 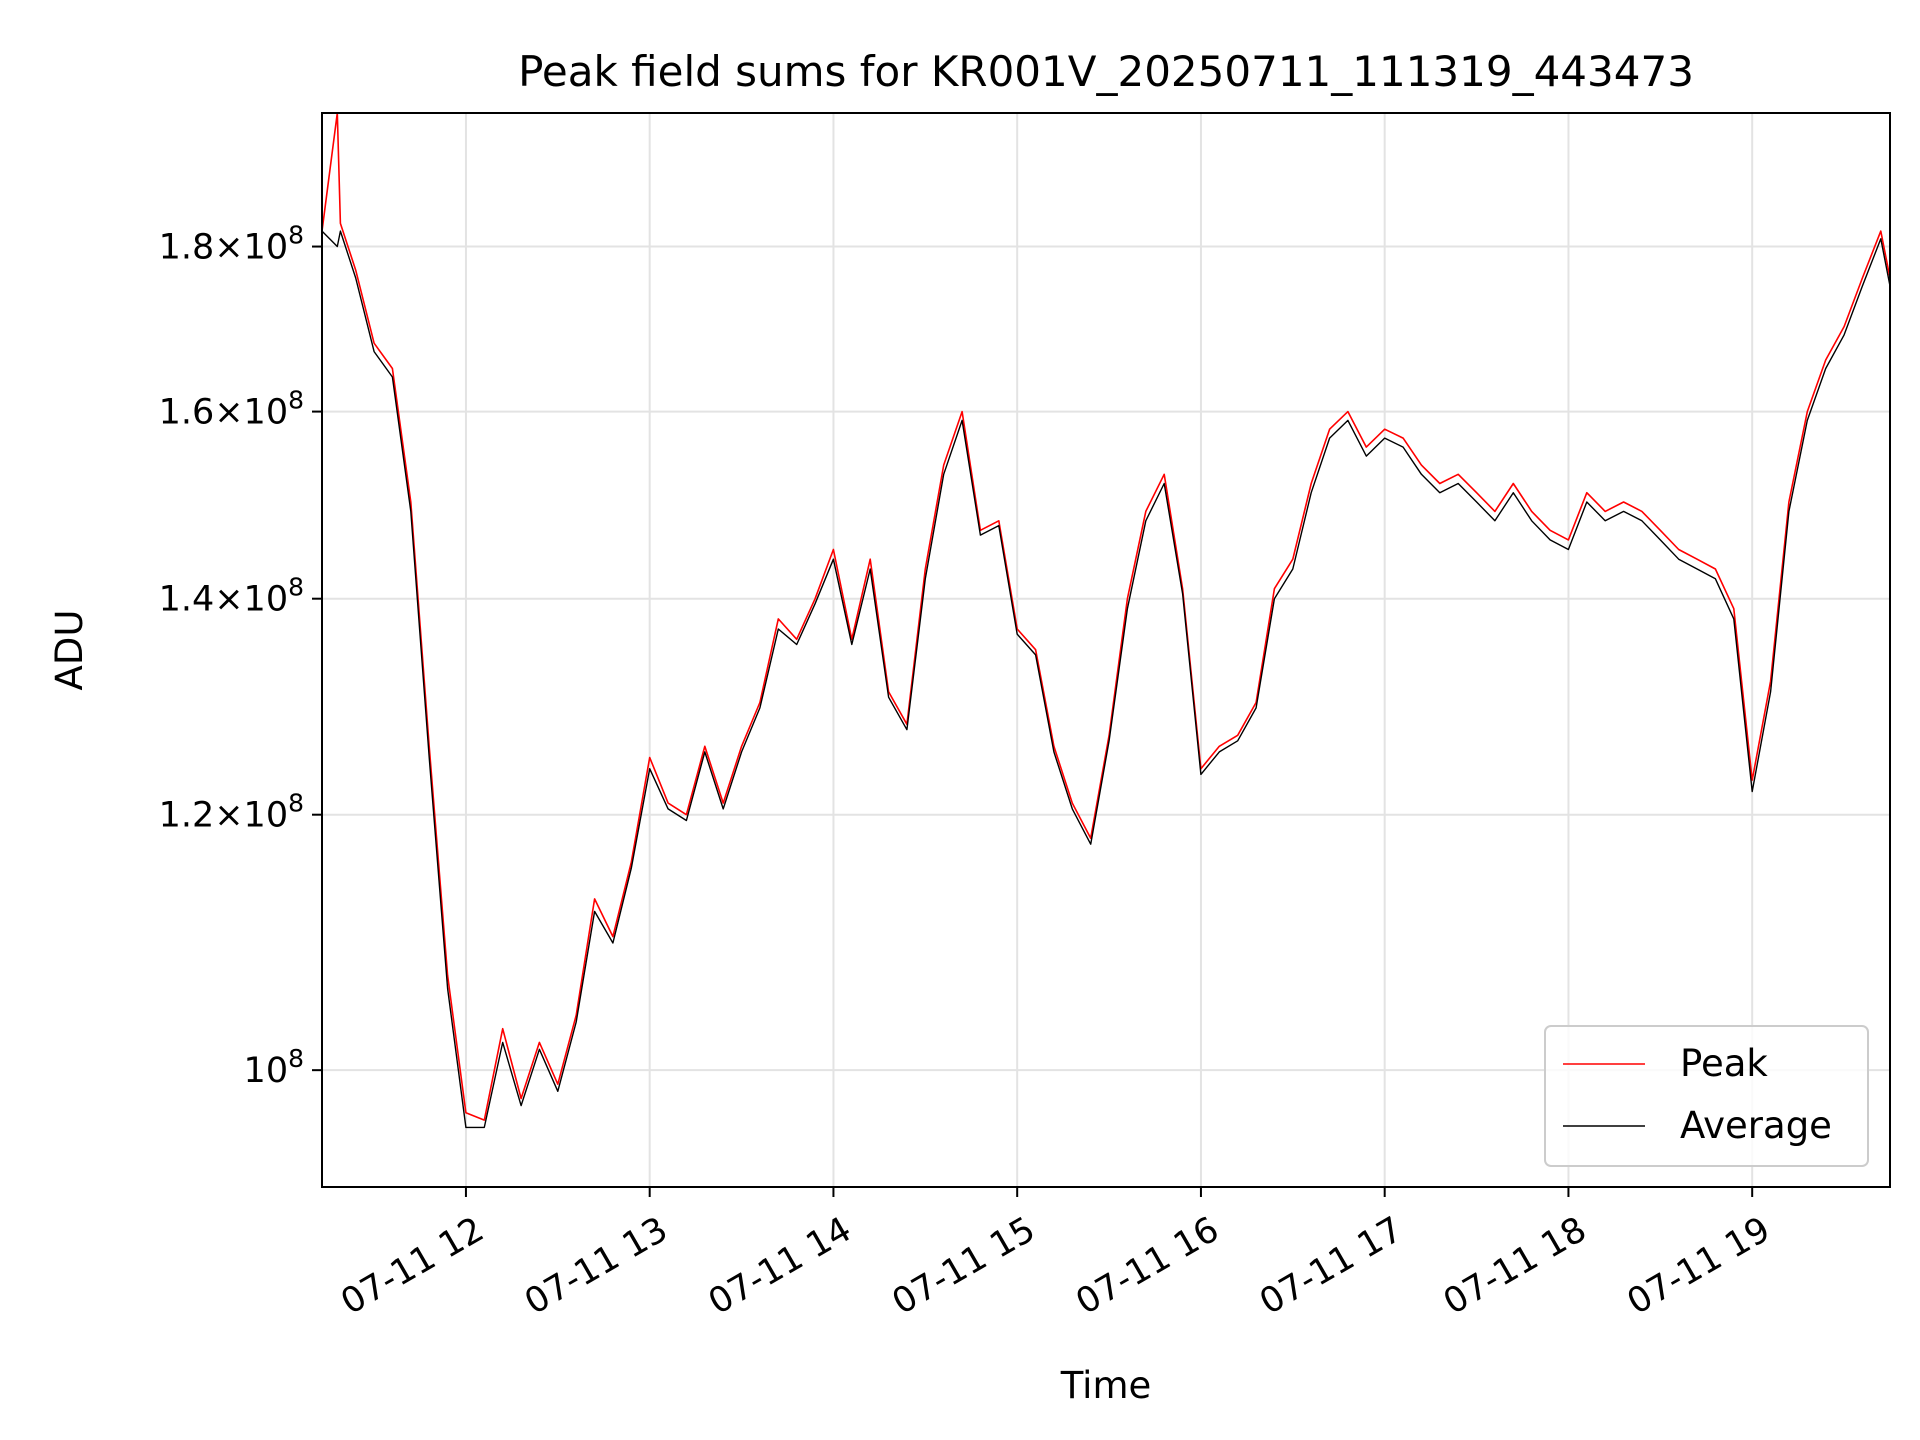 What do you see at coordinates (1724, 1063) in the screenshot?
I see `legend-label-peak: Peak` at bounding box center [1724, 1063].